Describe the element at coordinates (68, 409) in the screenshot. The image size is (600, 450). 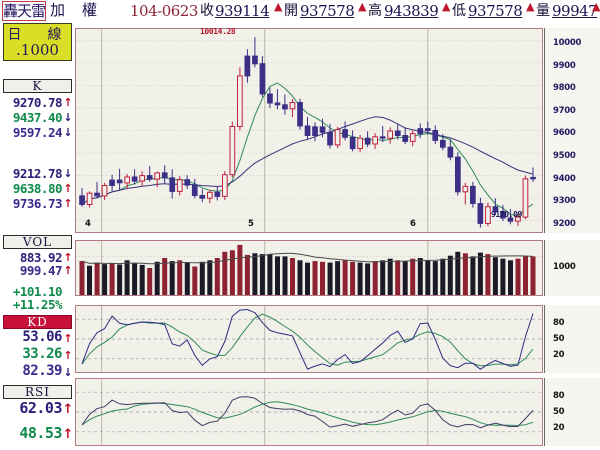
I see `rsi-arrow-1: ↑` at that location.